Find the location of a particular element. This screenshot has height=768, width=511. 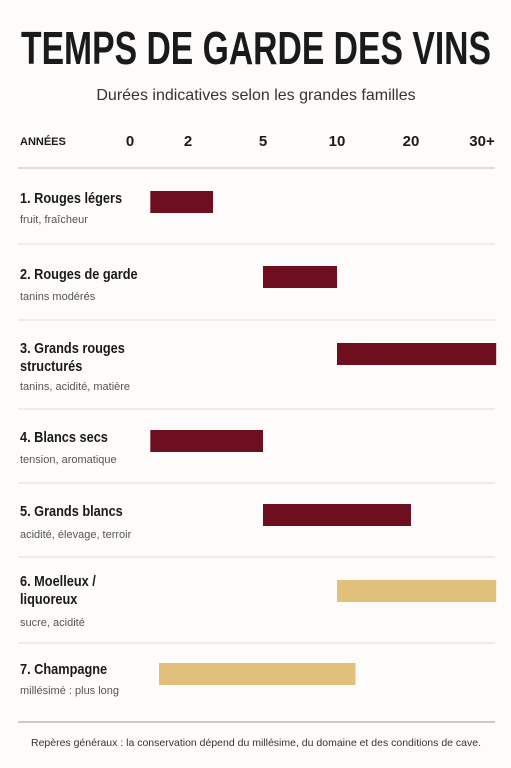

category-label: 5. Grands blancs is located at coordinates (71, 511).